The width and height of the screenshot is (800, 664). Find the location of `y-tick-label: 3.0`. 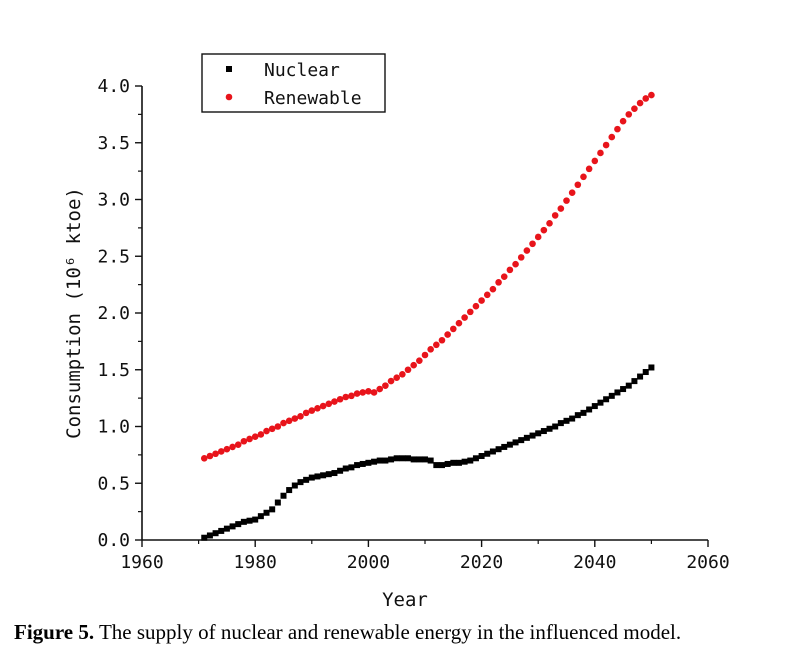

y-tick-label: 3.0 is located at coordinates (113, 200).